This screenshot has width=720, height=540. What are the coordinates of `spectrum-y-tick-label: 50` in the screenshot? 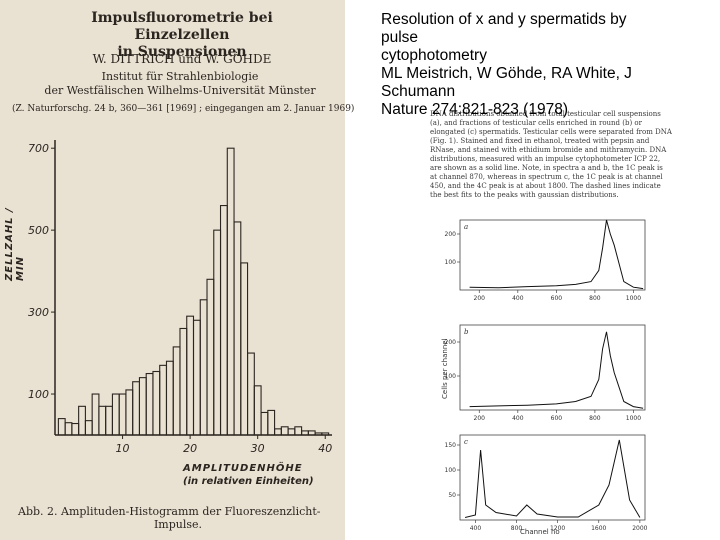 It's located at (452, 495).